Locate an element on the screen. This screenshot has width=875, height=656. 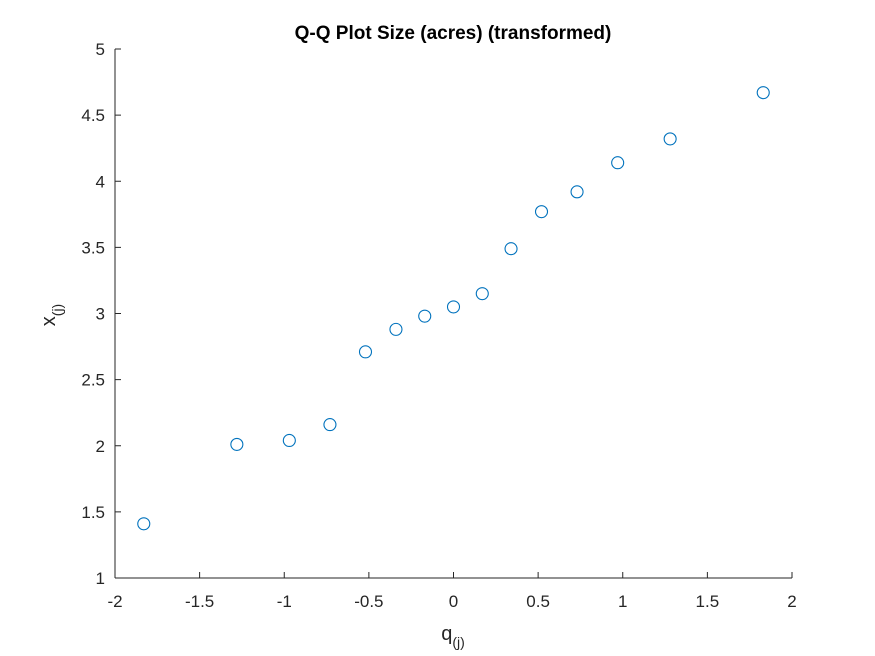
x-tick-label: 1.5 is located at coordinates (708, 601).